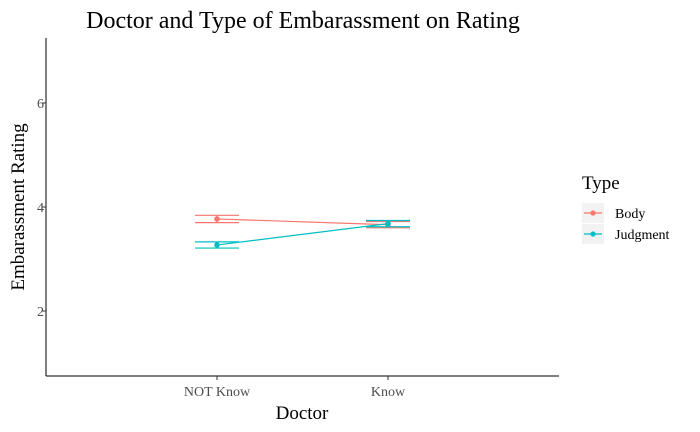  I want to click on y-tick-label: 2, so click(40, 312).